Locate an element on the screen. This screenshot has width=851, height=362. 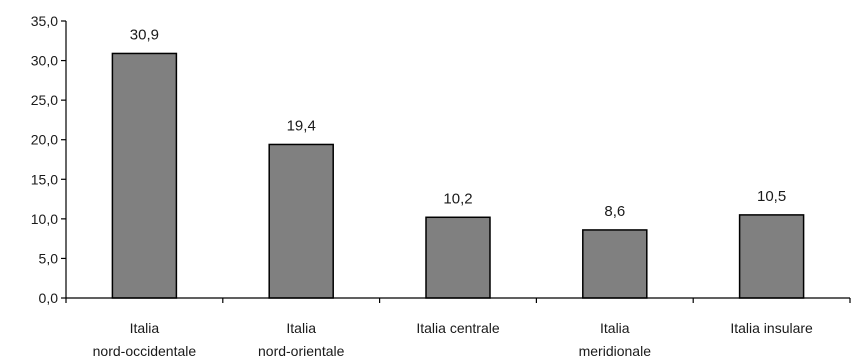
y-tick-label: 30,0 is located at coordinates (44, 61).